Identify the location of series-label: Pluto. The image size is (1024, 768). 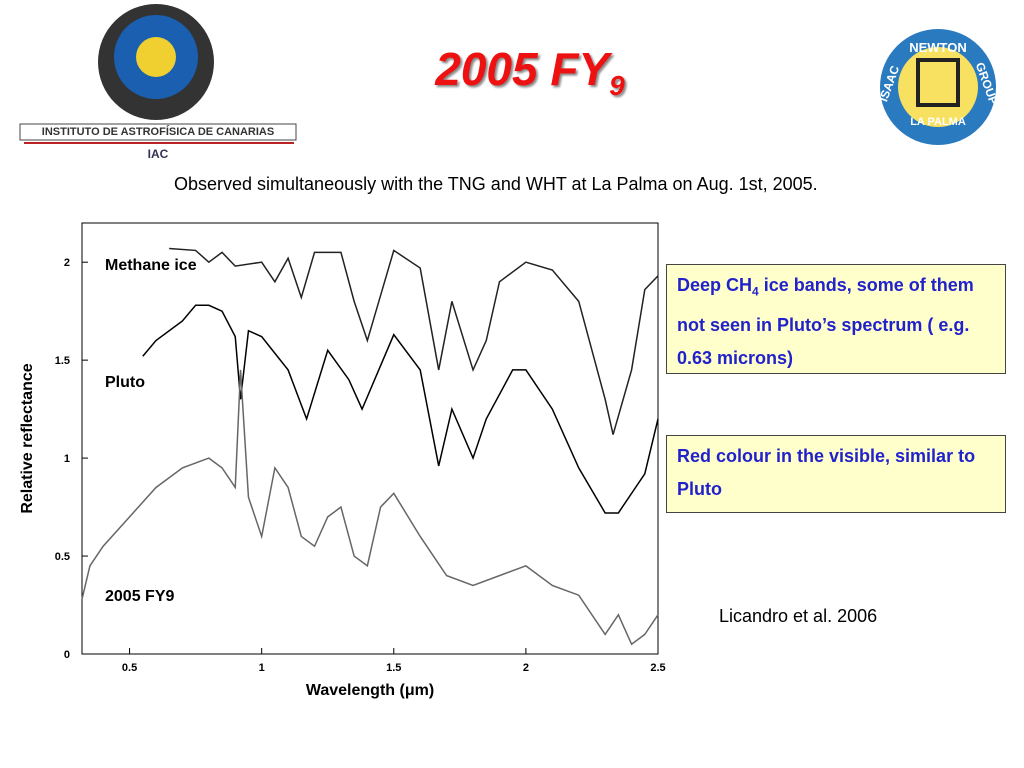
(125, 382).